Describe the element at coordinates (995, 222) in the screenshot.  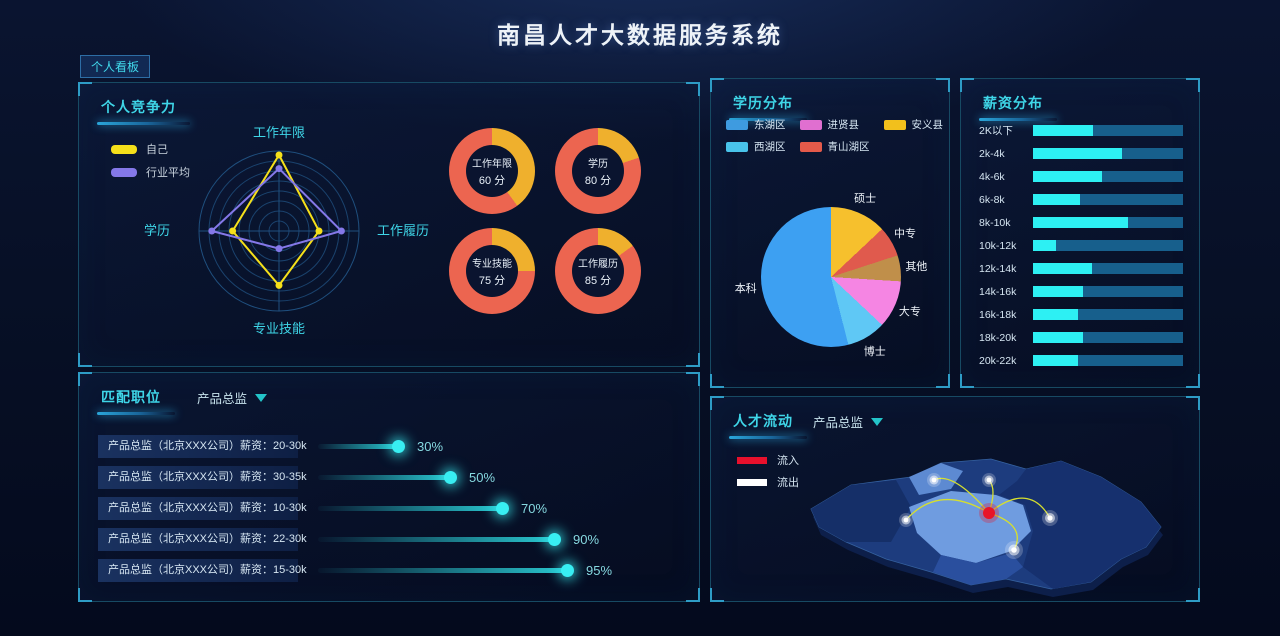
I see `salary-range-label: 8k-10k` at that location.